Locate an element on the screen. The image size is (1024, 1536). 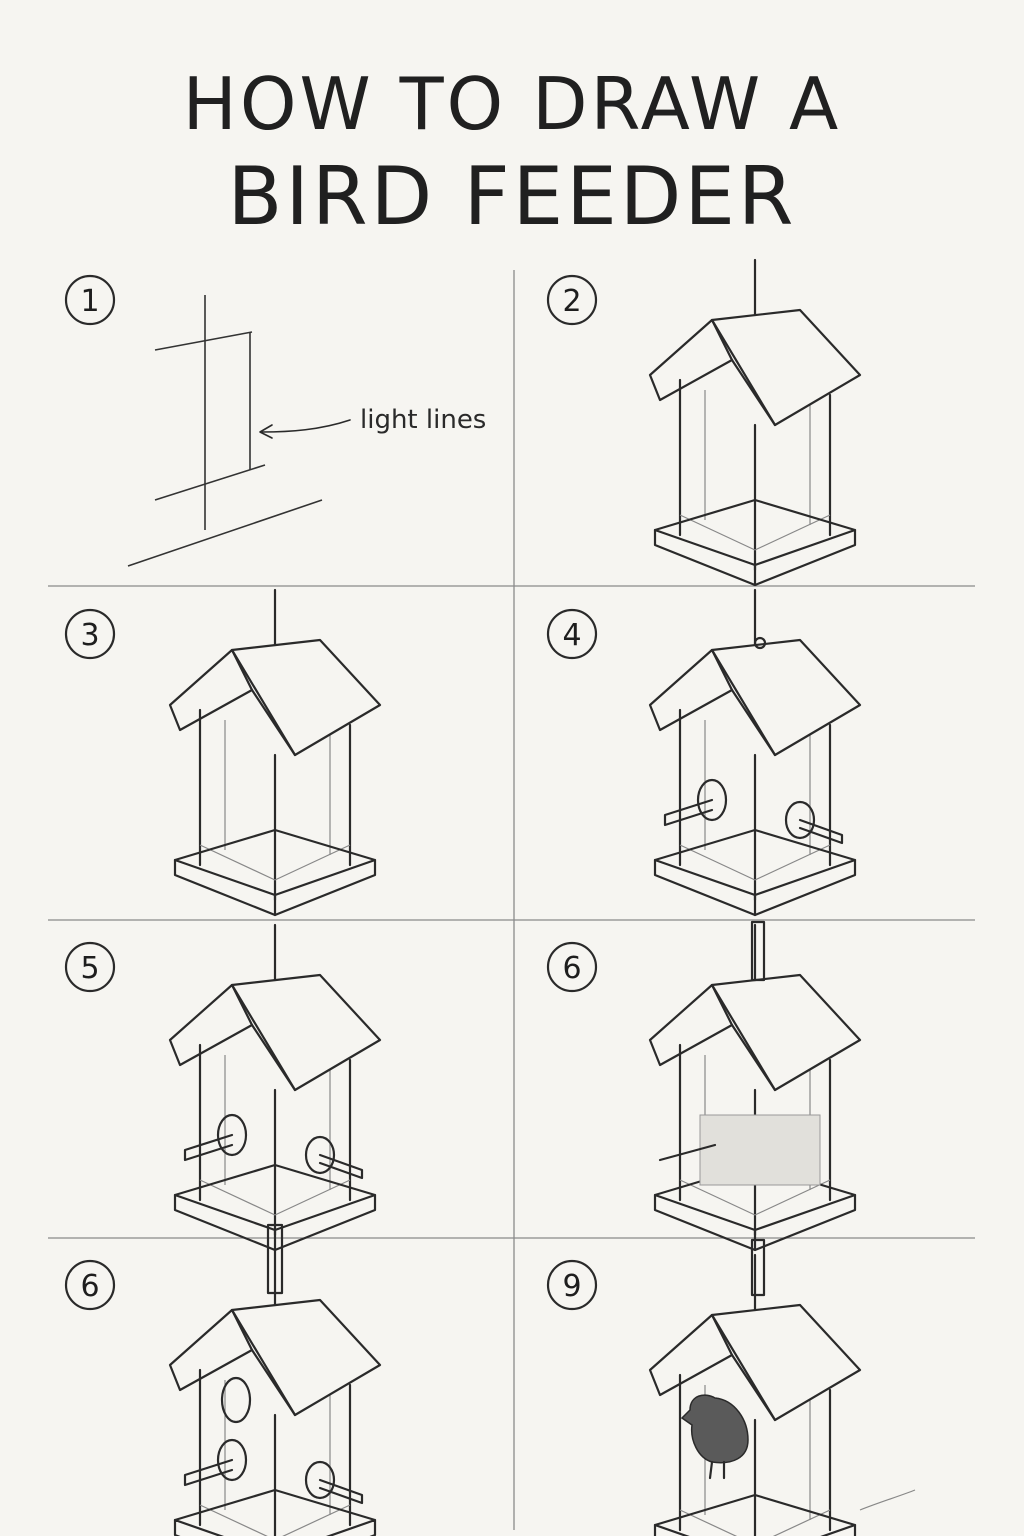
step-number: 4 is located at coordinates (571, 635).